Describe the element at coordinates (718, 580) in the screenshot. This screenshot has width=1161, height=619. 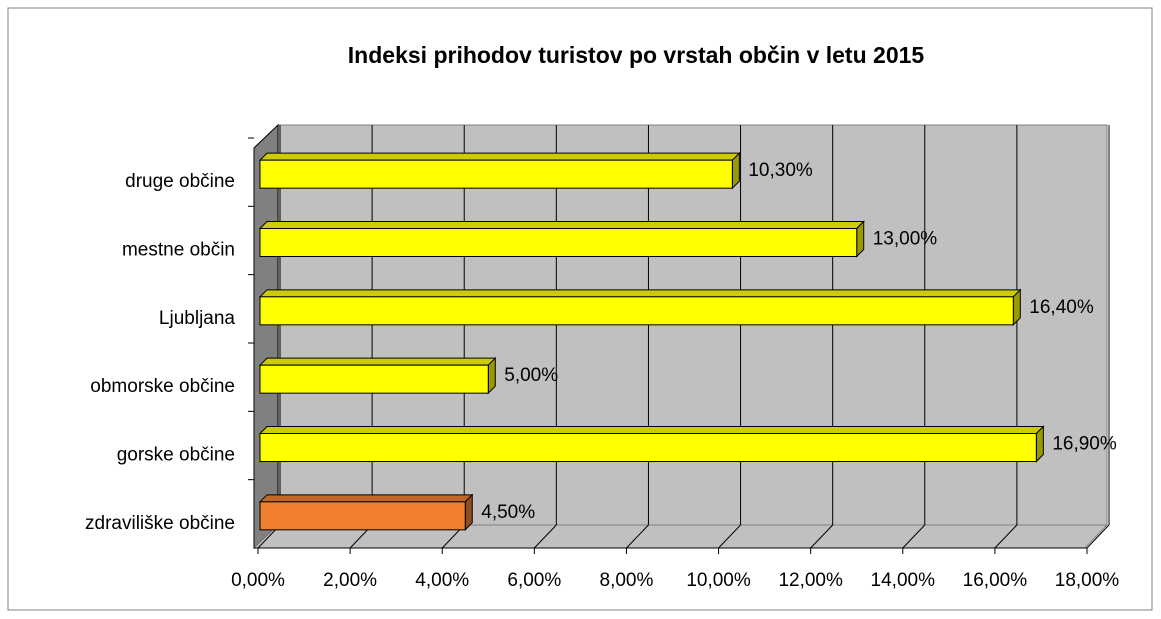
I see `x-tick-label: 10,00%` at that location.